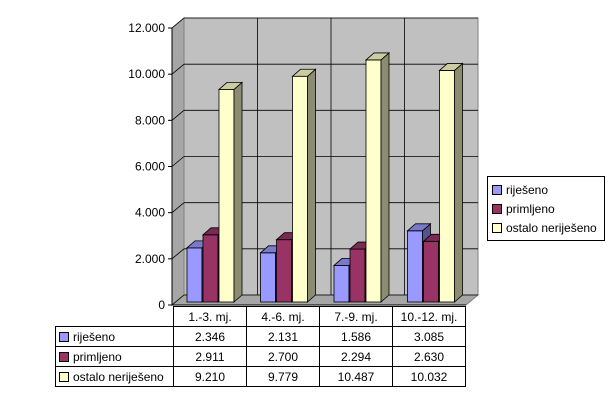 Image resolution: width=608 pixels, height=415 pixels. I want to click on data-table-series-key: primljeno, so click(114, 356).